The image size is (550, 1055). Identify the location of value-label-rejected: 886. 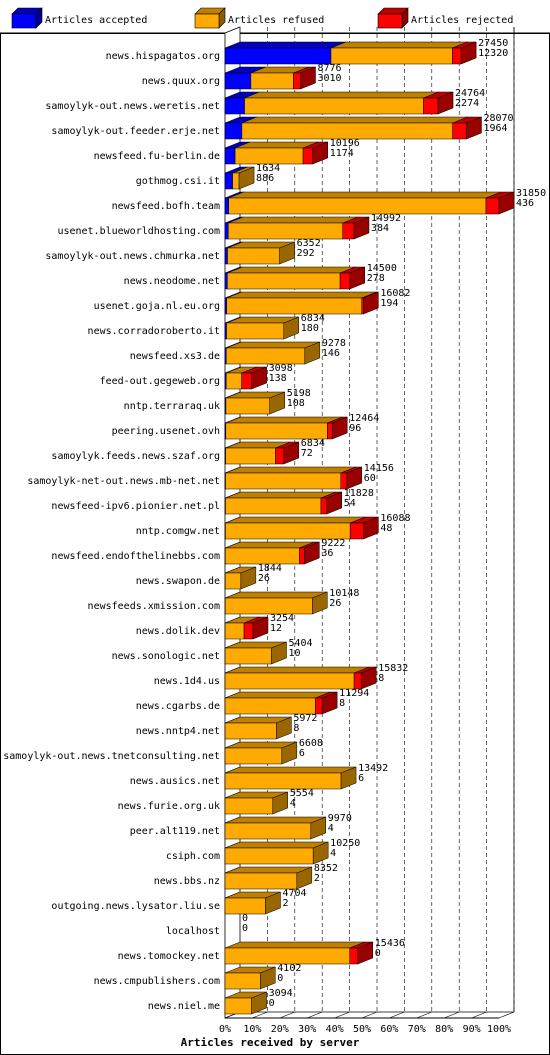
(265, 178).